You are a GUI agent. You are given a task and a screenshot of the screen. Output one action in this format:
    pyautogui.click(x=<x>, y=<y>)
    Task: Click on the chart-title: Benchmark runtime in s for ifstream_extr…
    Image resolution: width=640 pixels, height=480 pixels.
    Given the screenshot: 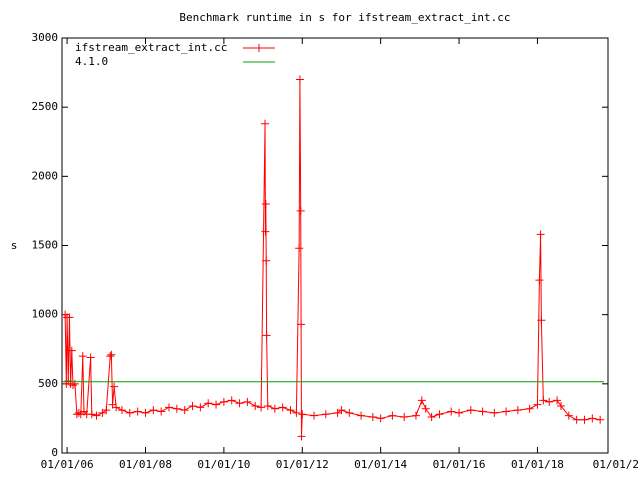 What is the action you would take?
    pyautogui.click(x=344, y=17)
    